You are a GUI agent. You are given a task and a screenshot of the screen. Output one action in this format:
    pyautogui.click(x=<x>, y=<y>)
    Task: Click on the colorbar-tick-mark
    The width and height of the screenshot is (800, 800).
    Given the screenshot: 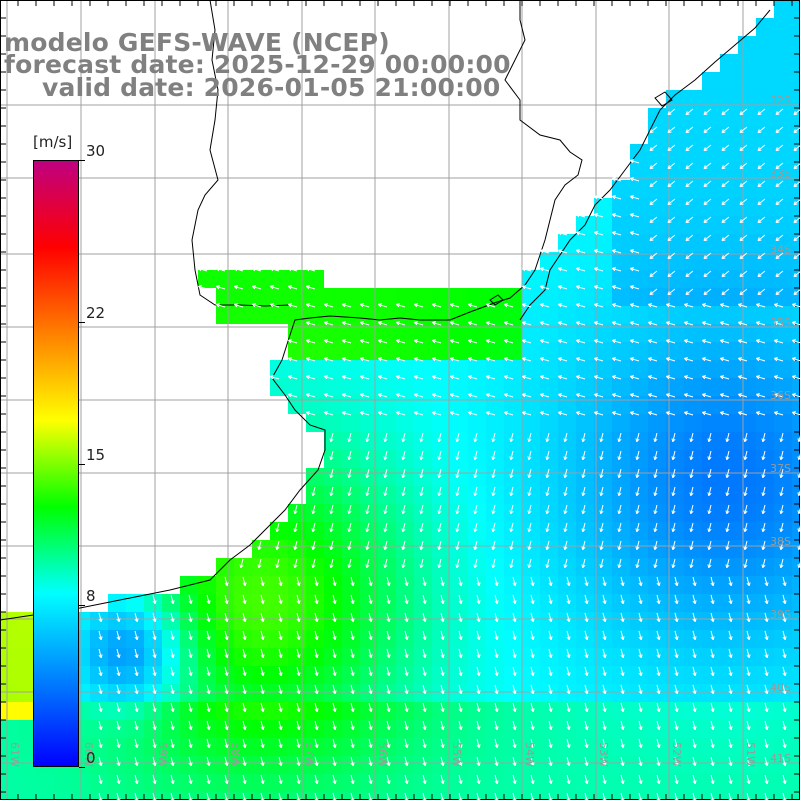 What is the action you would take?
    pyautogui.click(x=82, y=767)
    